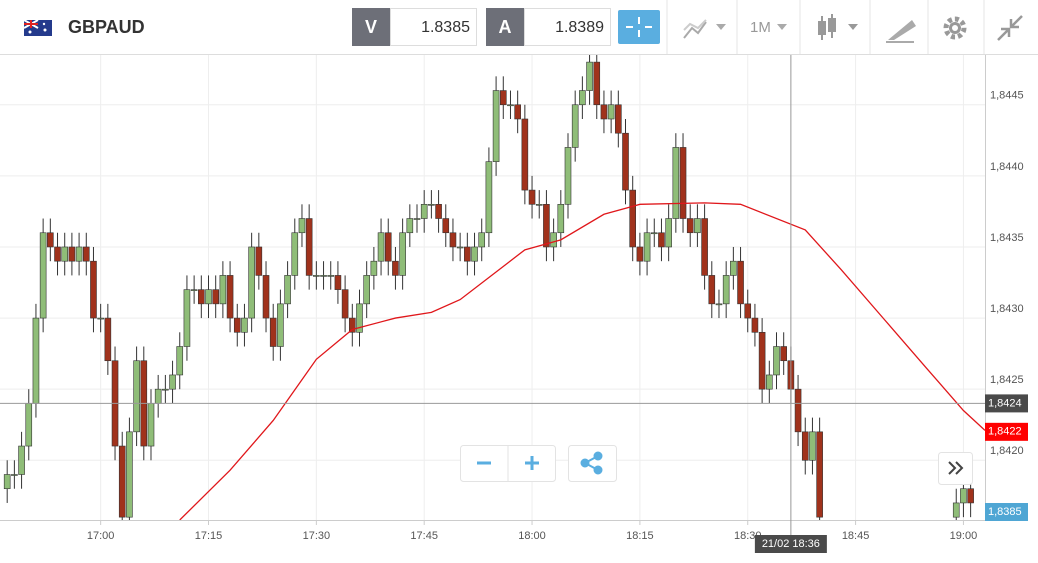 The height and width of the screenshot is (563, 1038). I want to click on y-tick-label: 1,8445, so click(1007, 96).